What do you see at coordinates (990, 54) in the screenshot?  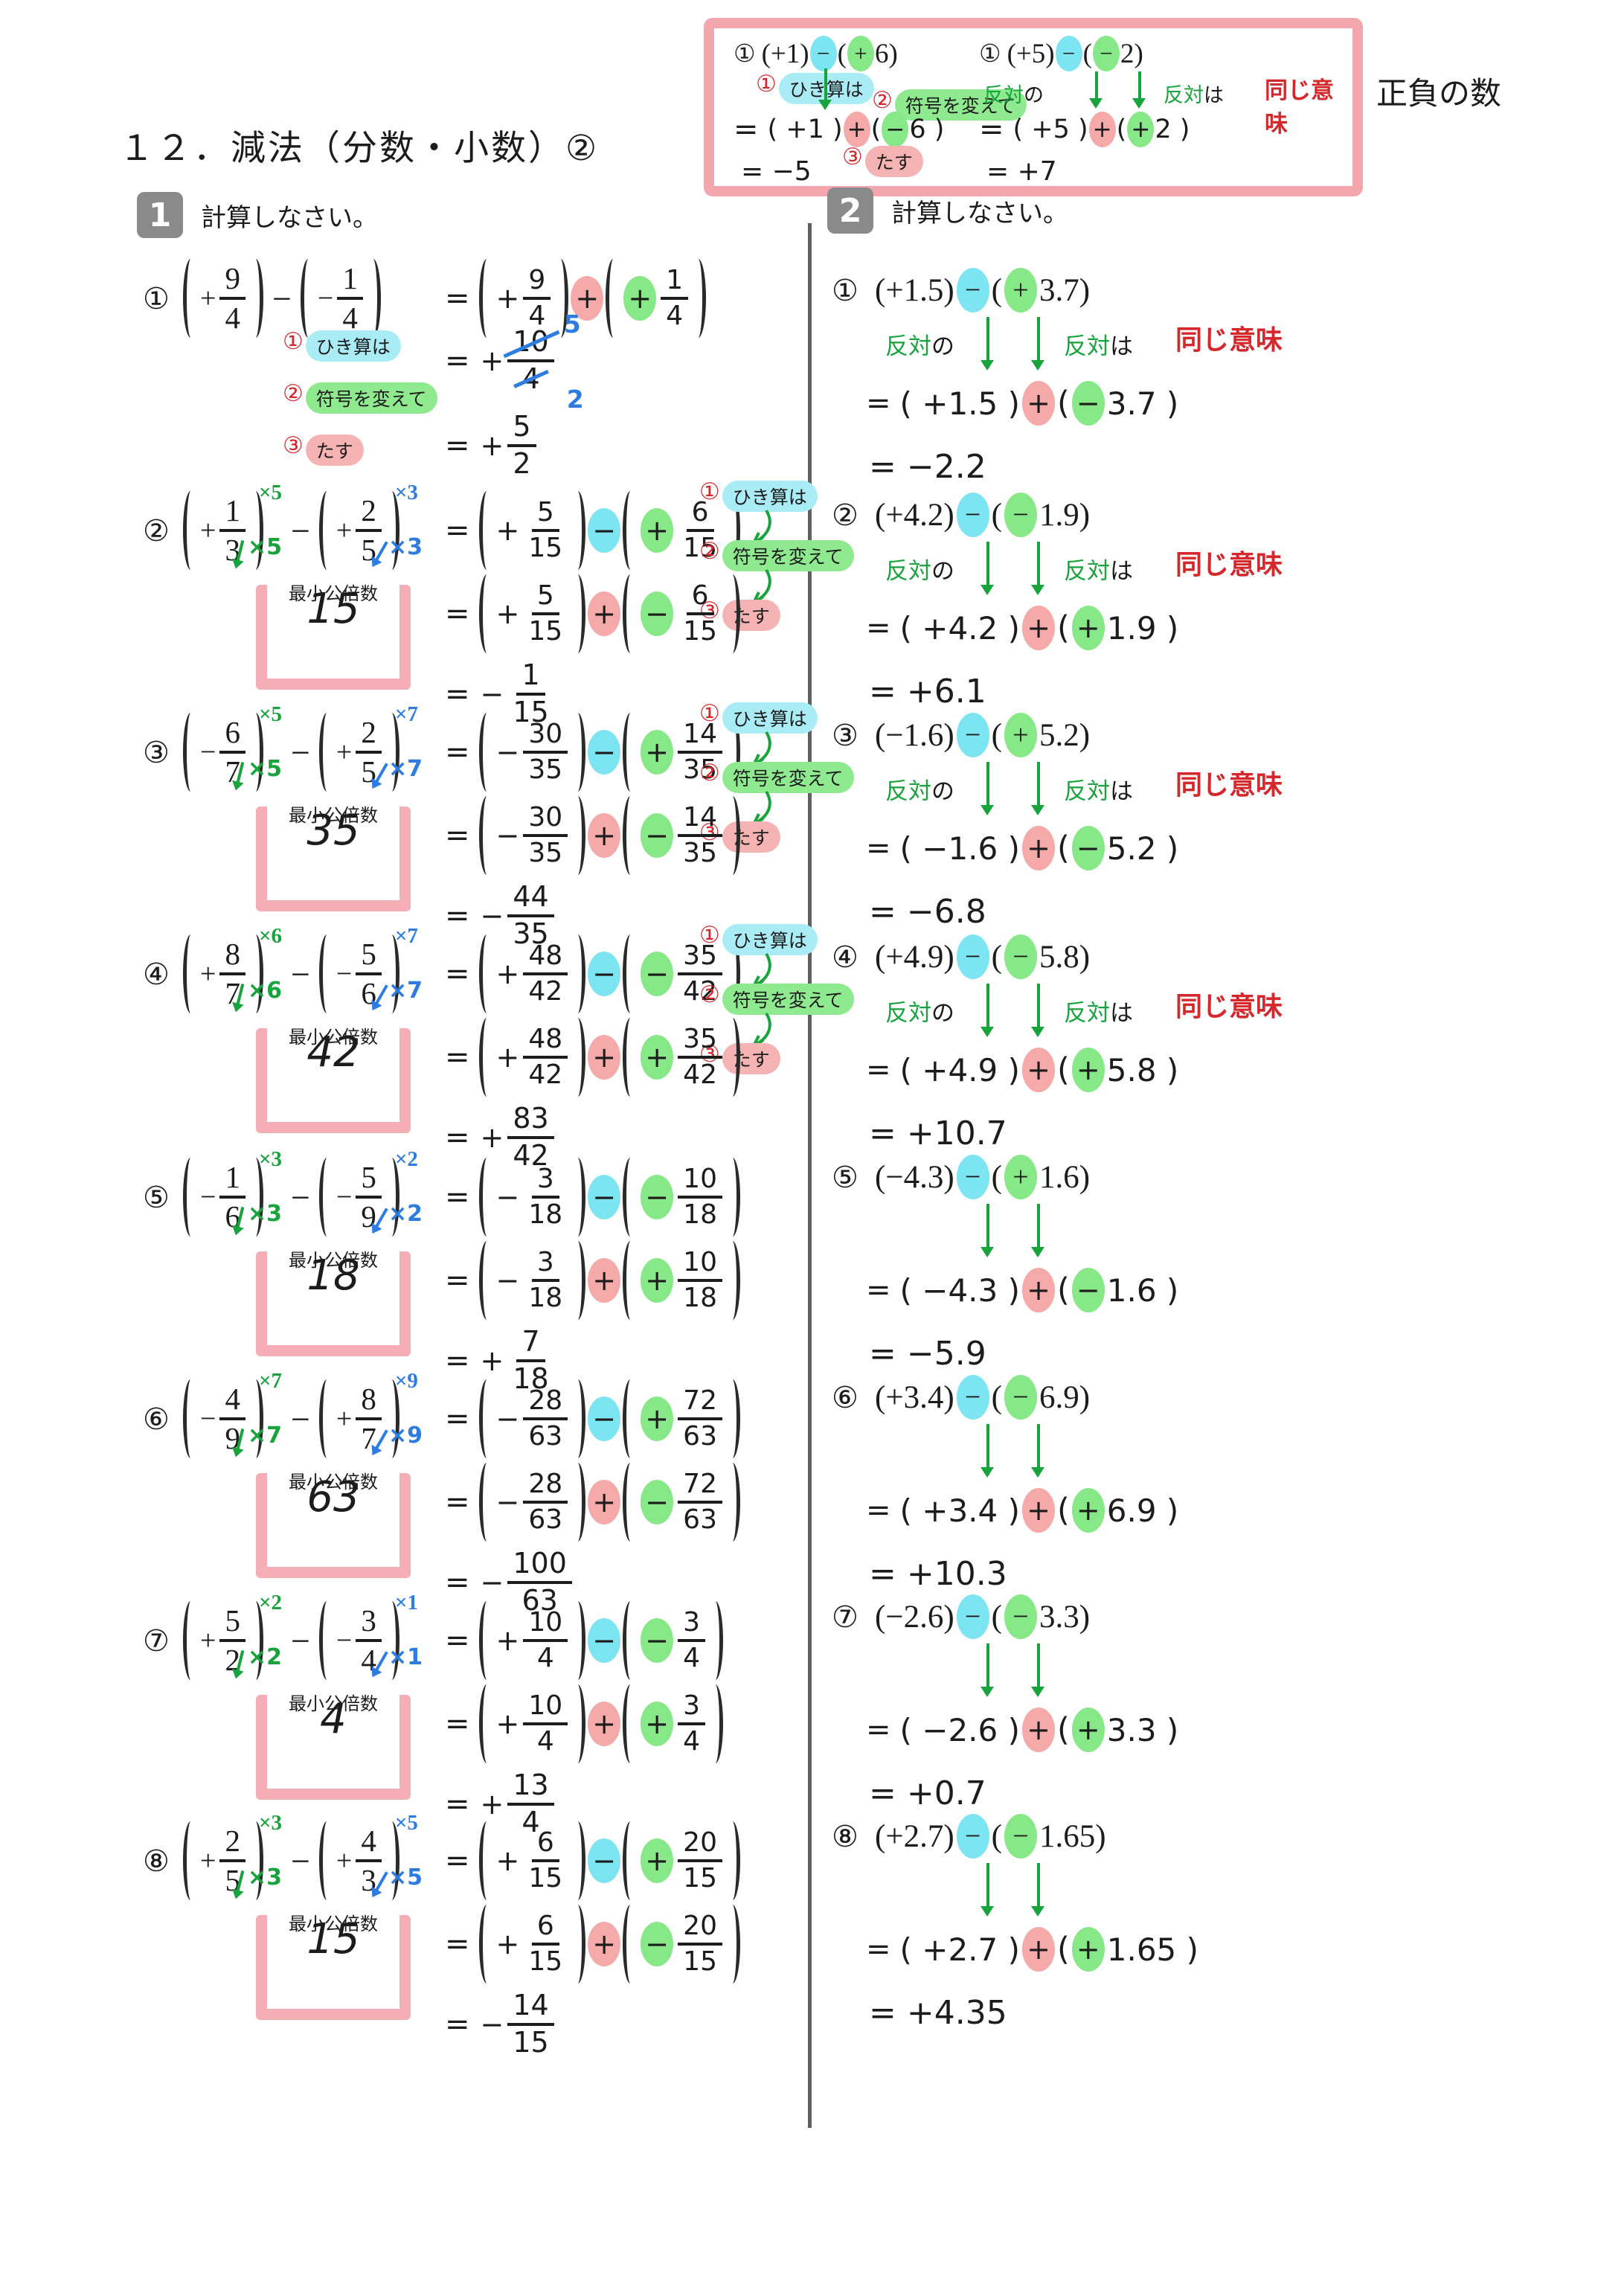 I see `example-number: ①` at bounding box center [990, 54].